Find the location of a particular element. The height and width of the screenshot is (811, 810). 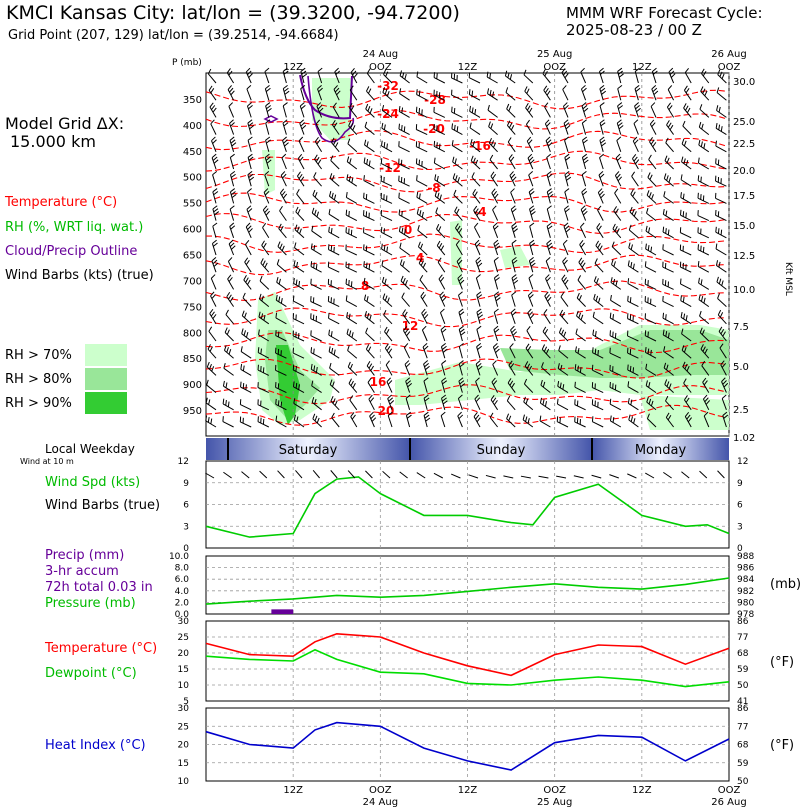

wind-tick-label-right: 0 is located at coordinates (740, 549).